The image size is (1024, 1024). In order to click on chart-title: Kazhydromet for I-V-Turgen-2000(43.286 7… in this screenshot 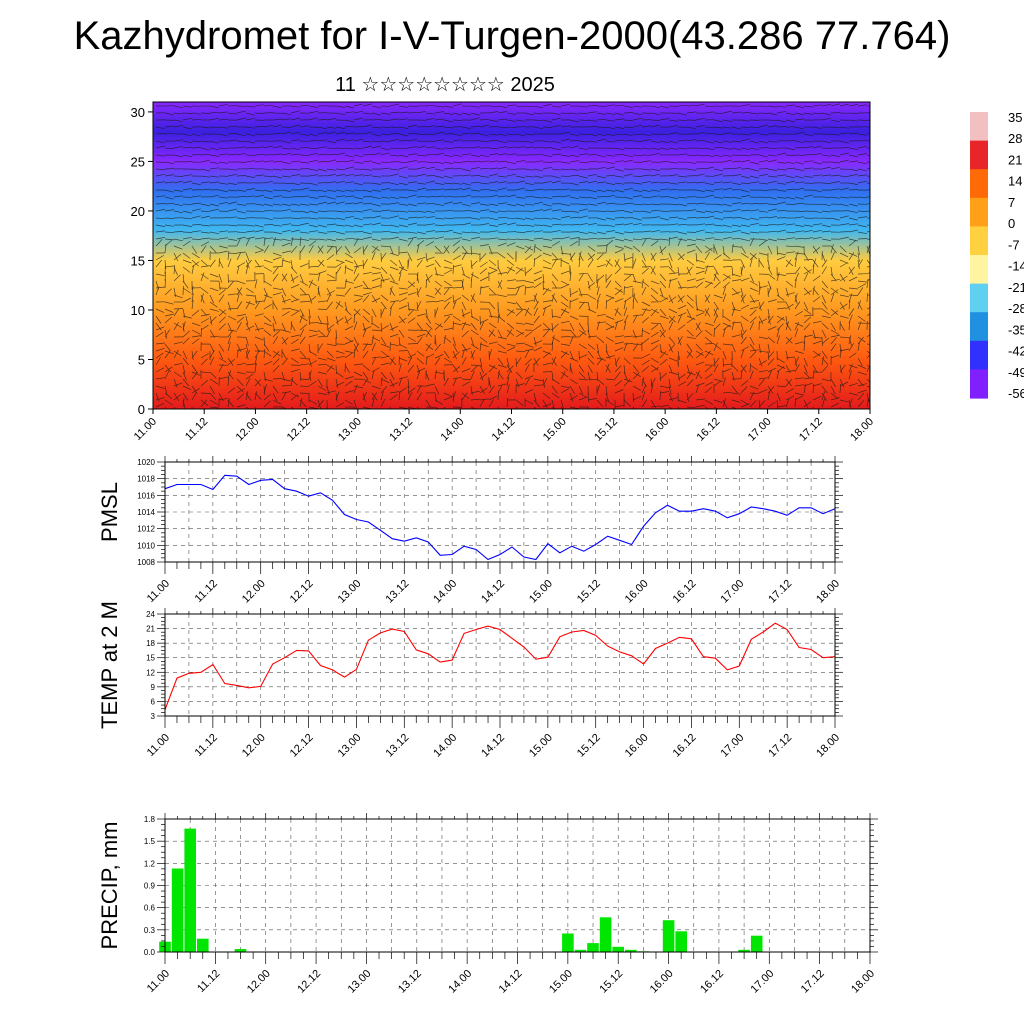, I will do `click(512, 36)`.